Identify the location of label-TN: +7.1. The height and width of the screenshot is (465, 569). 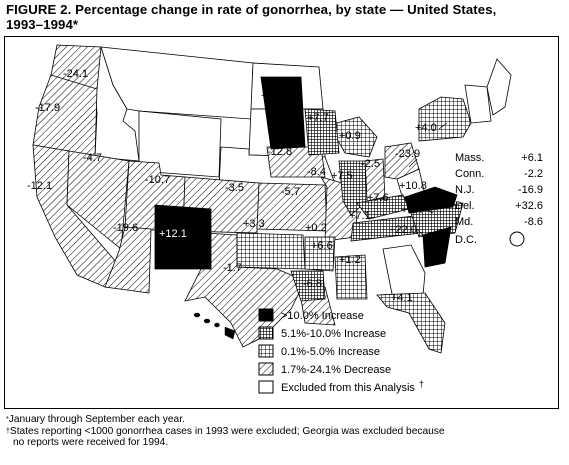
(360, 216).